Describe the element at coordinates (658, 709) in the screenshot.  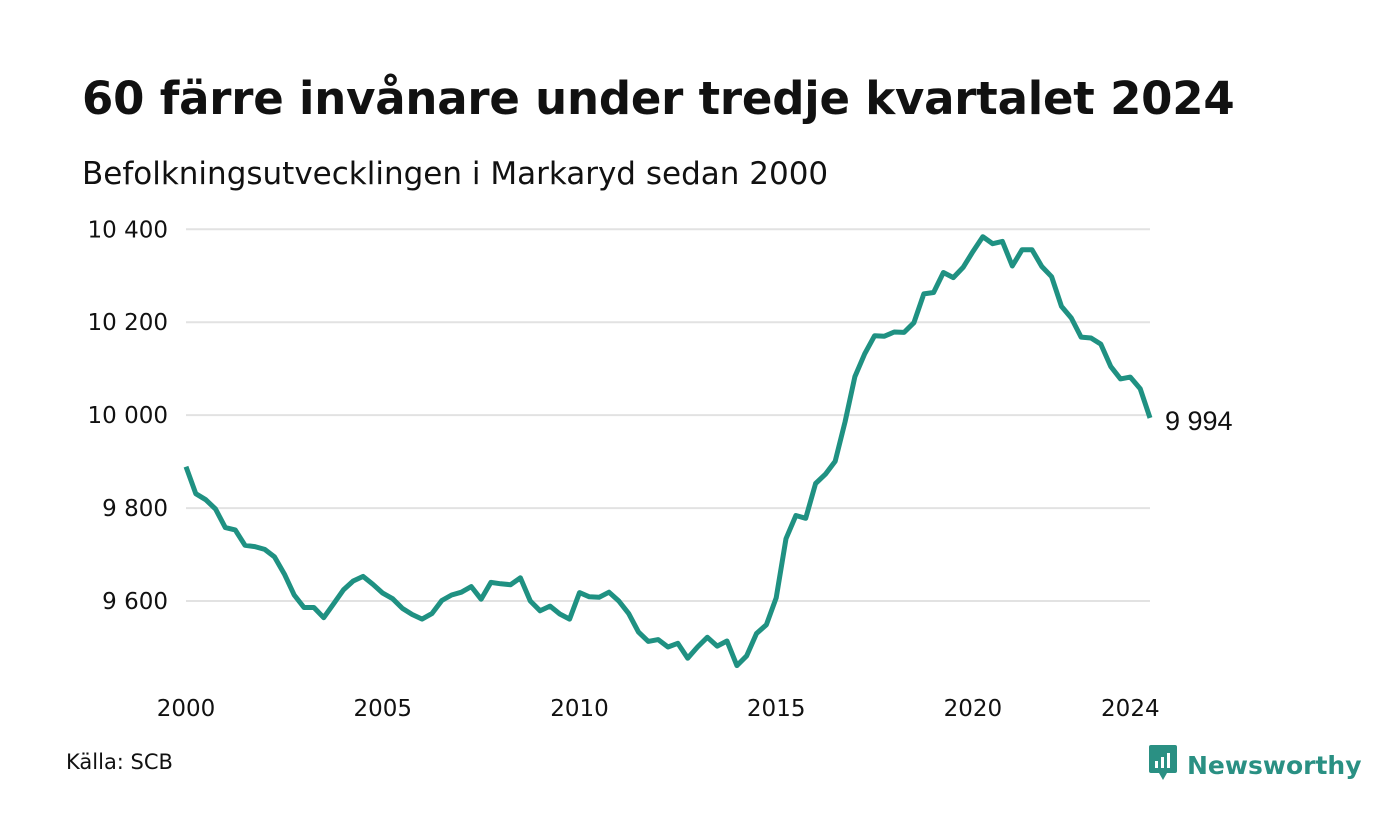
I see `x-axis-ticks: 2000 2005 2010 2015 2020 2024` at that location.